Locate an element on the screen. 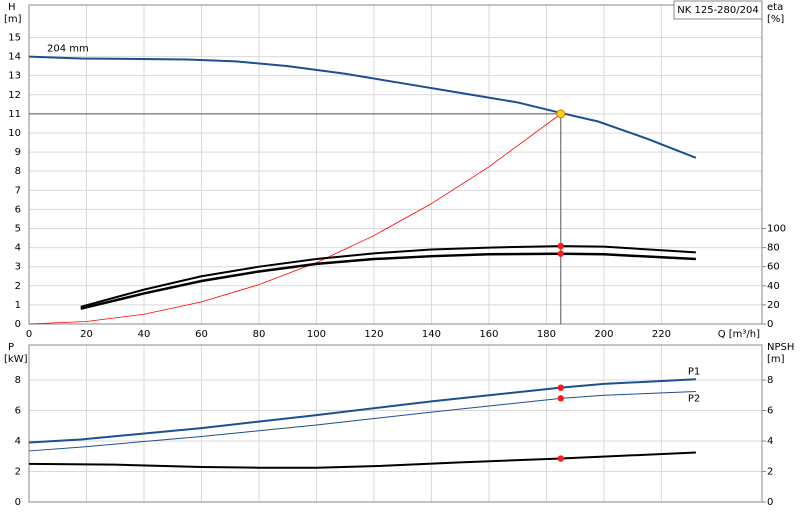 The height and width of the screenshot is (520, 800). x-tick-label: 0 is located at coordinates (29, 334).